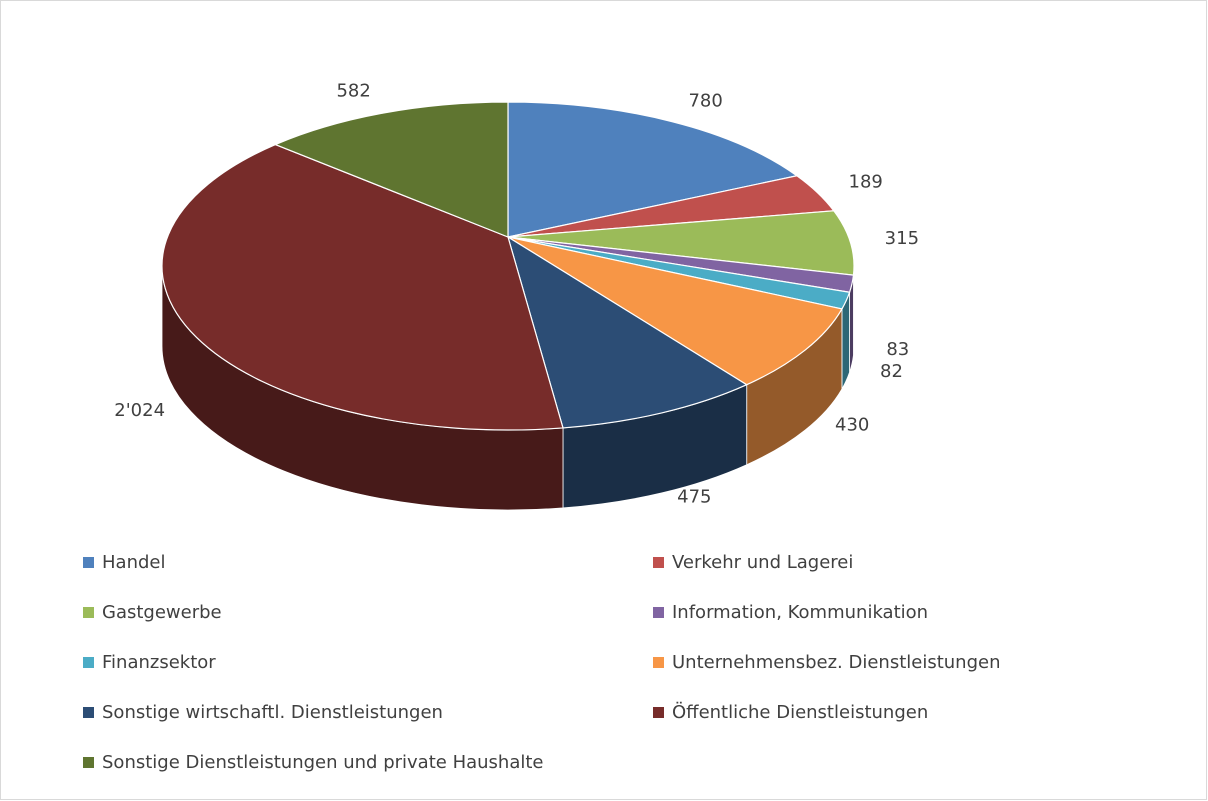  Describe the element at coordinates (866, 181) in the screenshot. I see `data-label: 189` at that location.